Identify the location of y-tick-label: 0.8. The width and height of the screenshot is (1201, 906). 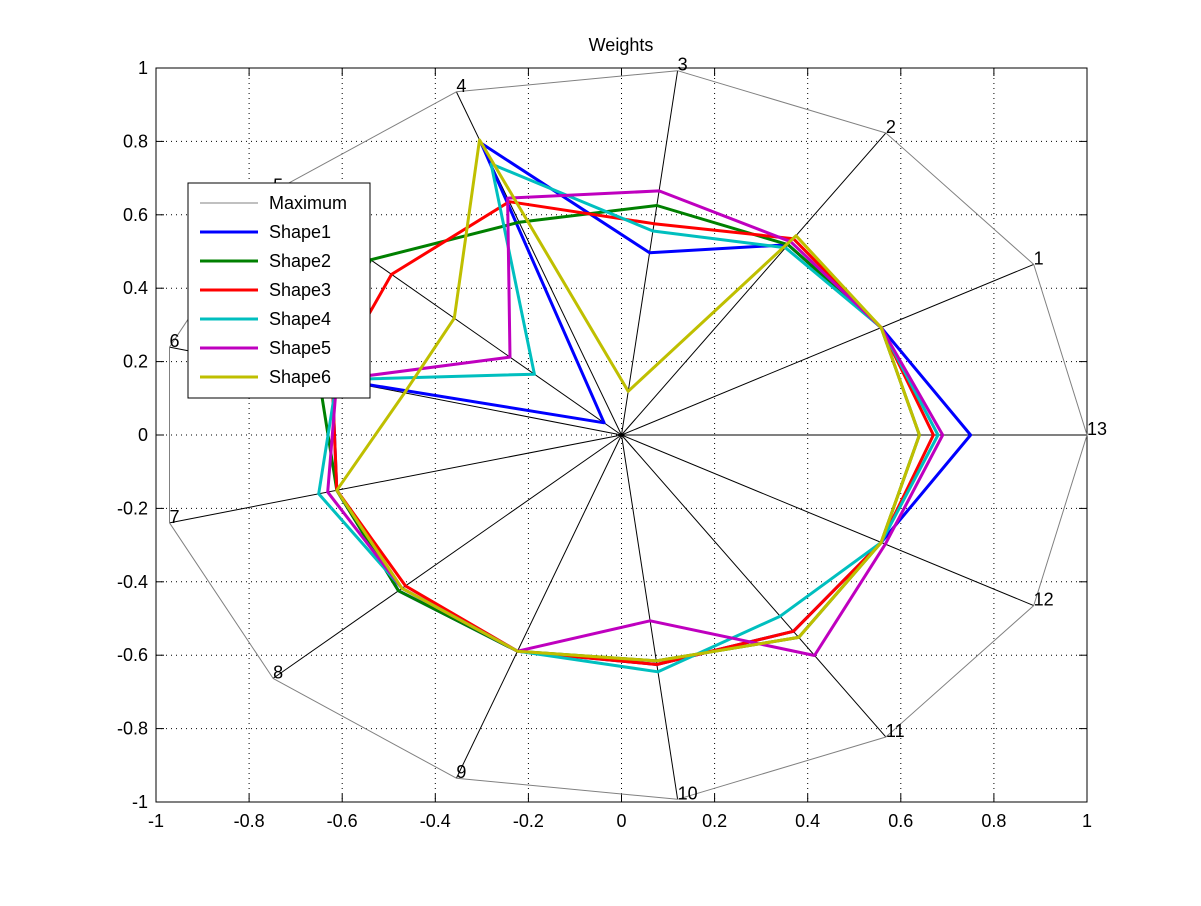
(135, 141).